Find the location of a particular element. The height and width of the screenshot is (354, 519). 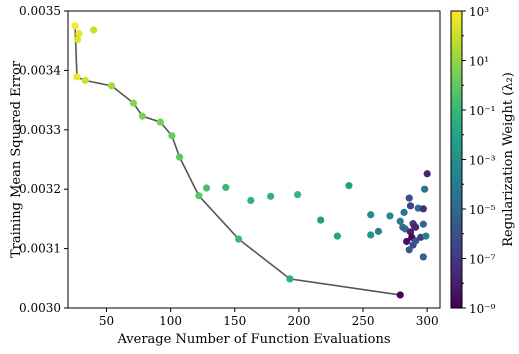

y-tick-label: 0.0031 is located at coordinates (40, 249).